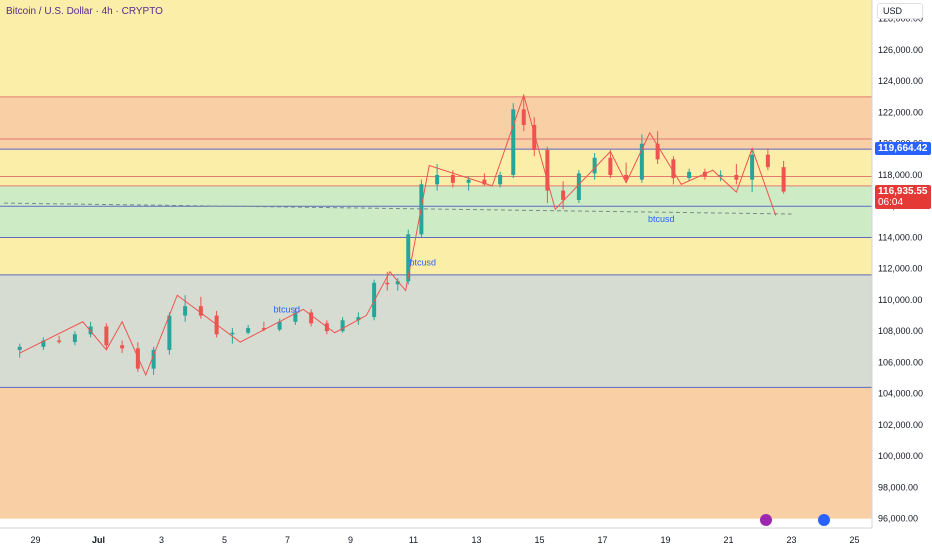 The image size is (932, 550). Describe the element at coordinates (900, 112) in the screenshot. I see `y-tick-label: 122,000.00` at that location.